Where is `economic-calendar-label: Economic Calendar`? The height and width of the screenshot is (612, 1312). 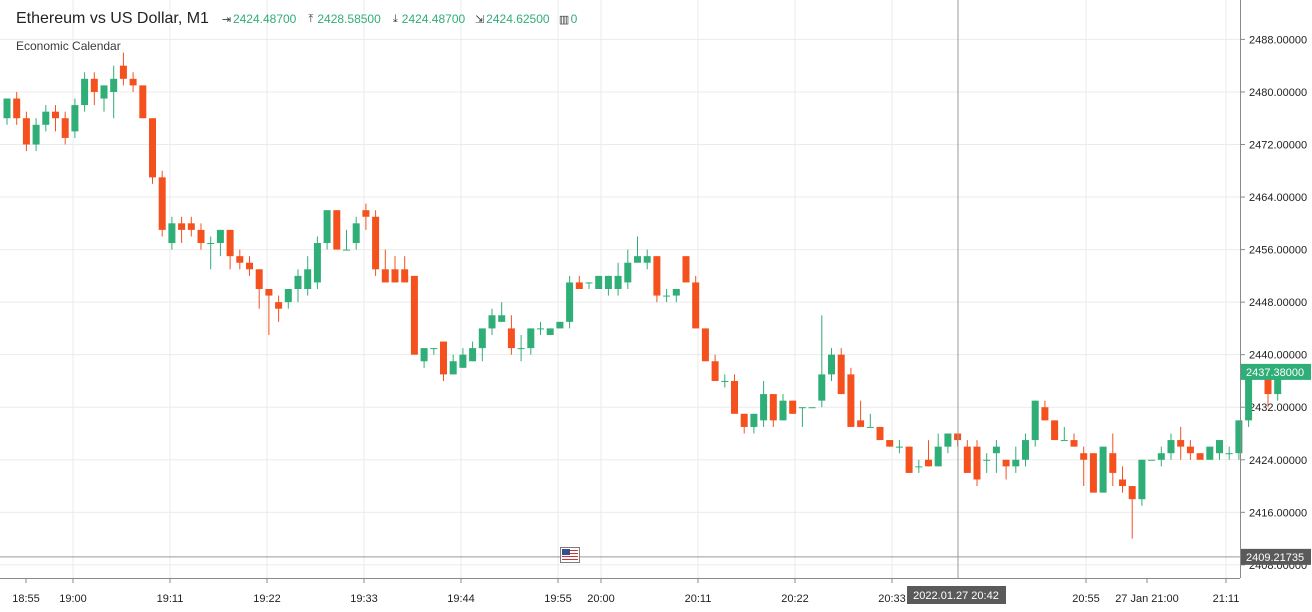 economic-calendar-label: Economic Calendar is located at coordinates (68, 46).